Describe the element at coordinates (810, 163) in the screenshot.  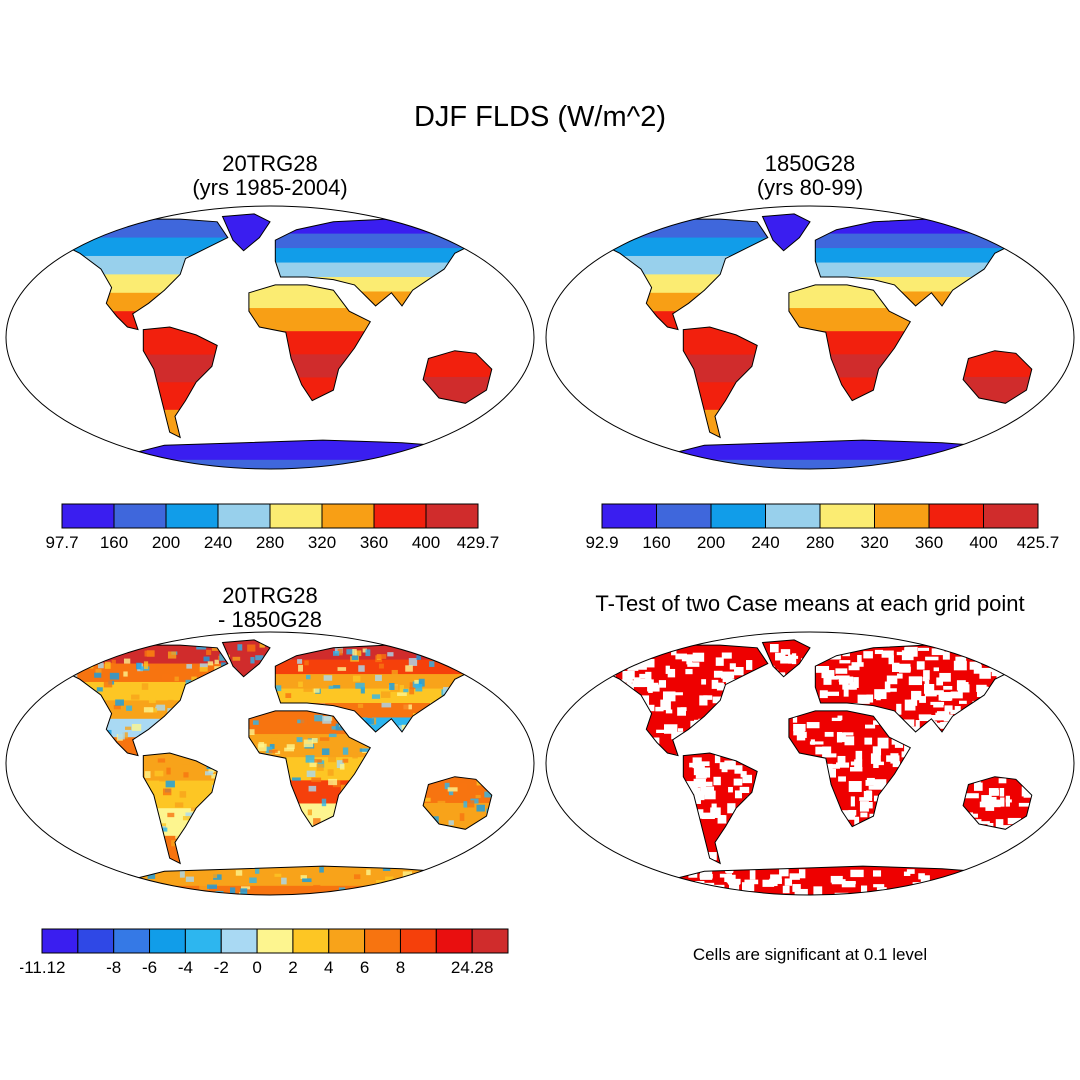
I see `panel-2-title-line1: 1850G28` at that location.